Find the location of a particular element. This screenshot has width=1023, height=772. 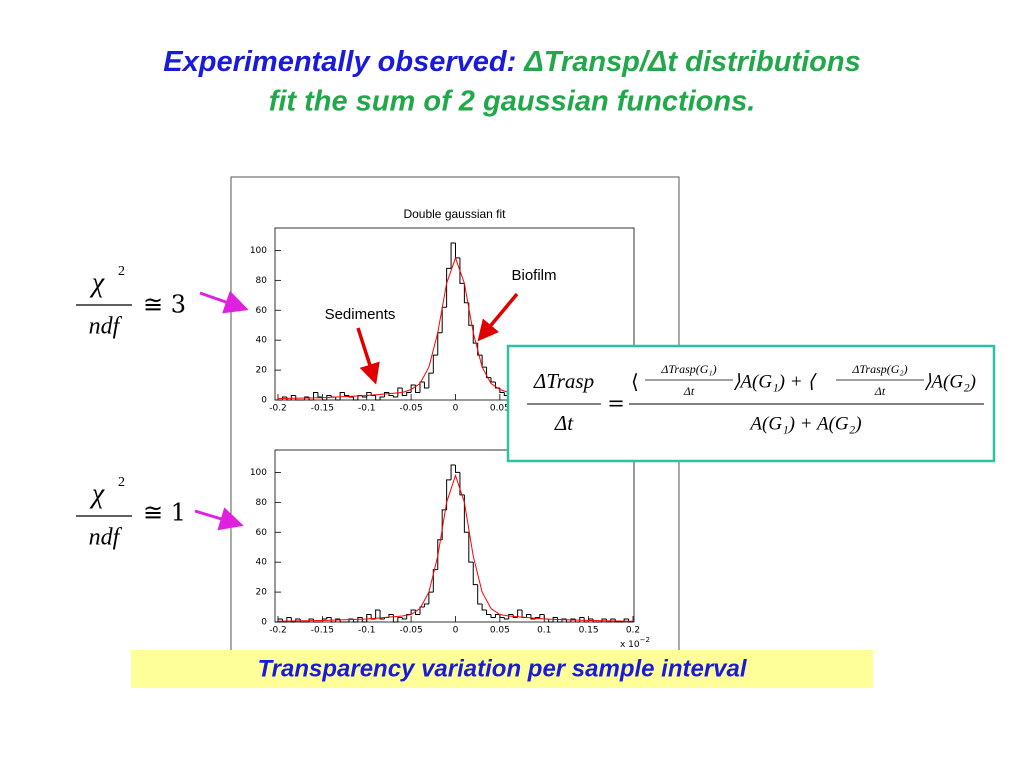

plot-area is located at coordinates (454, 536).